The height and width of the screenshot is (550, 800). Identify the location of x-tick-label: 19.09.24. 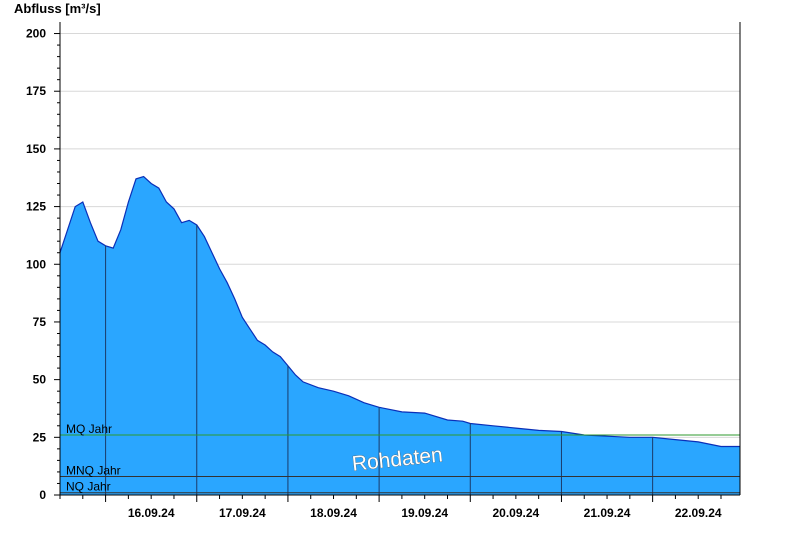
(424, 513).